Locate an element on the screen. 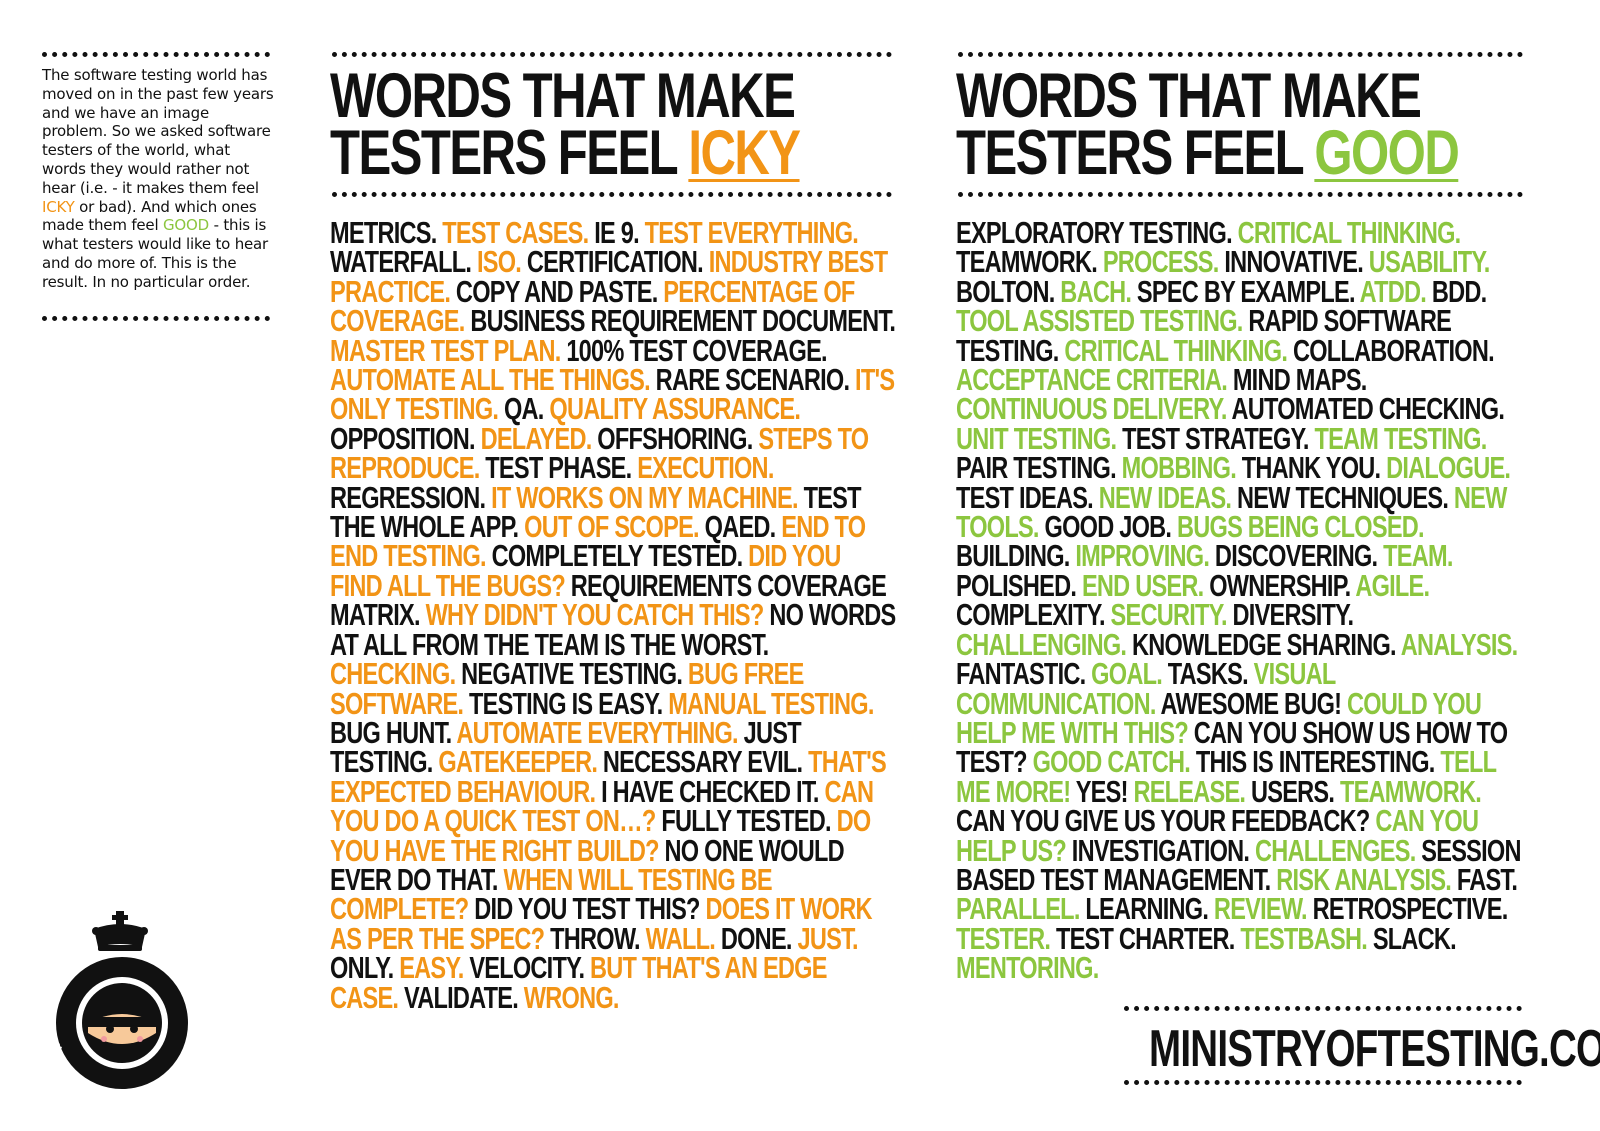 The width and height of the screenshot is (1600, 1131). icky-word: THROW. is located at coordinates (595, 938).